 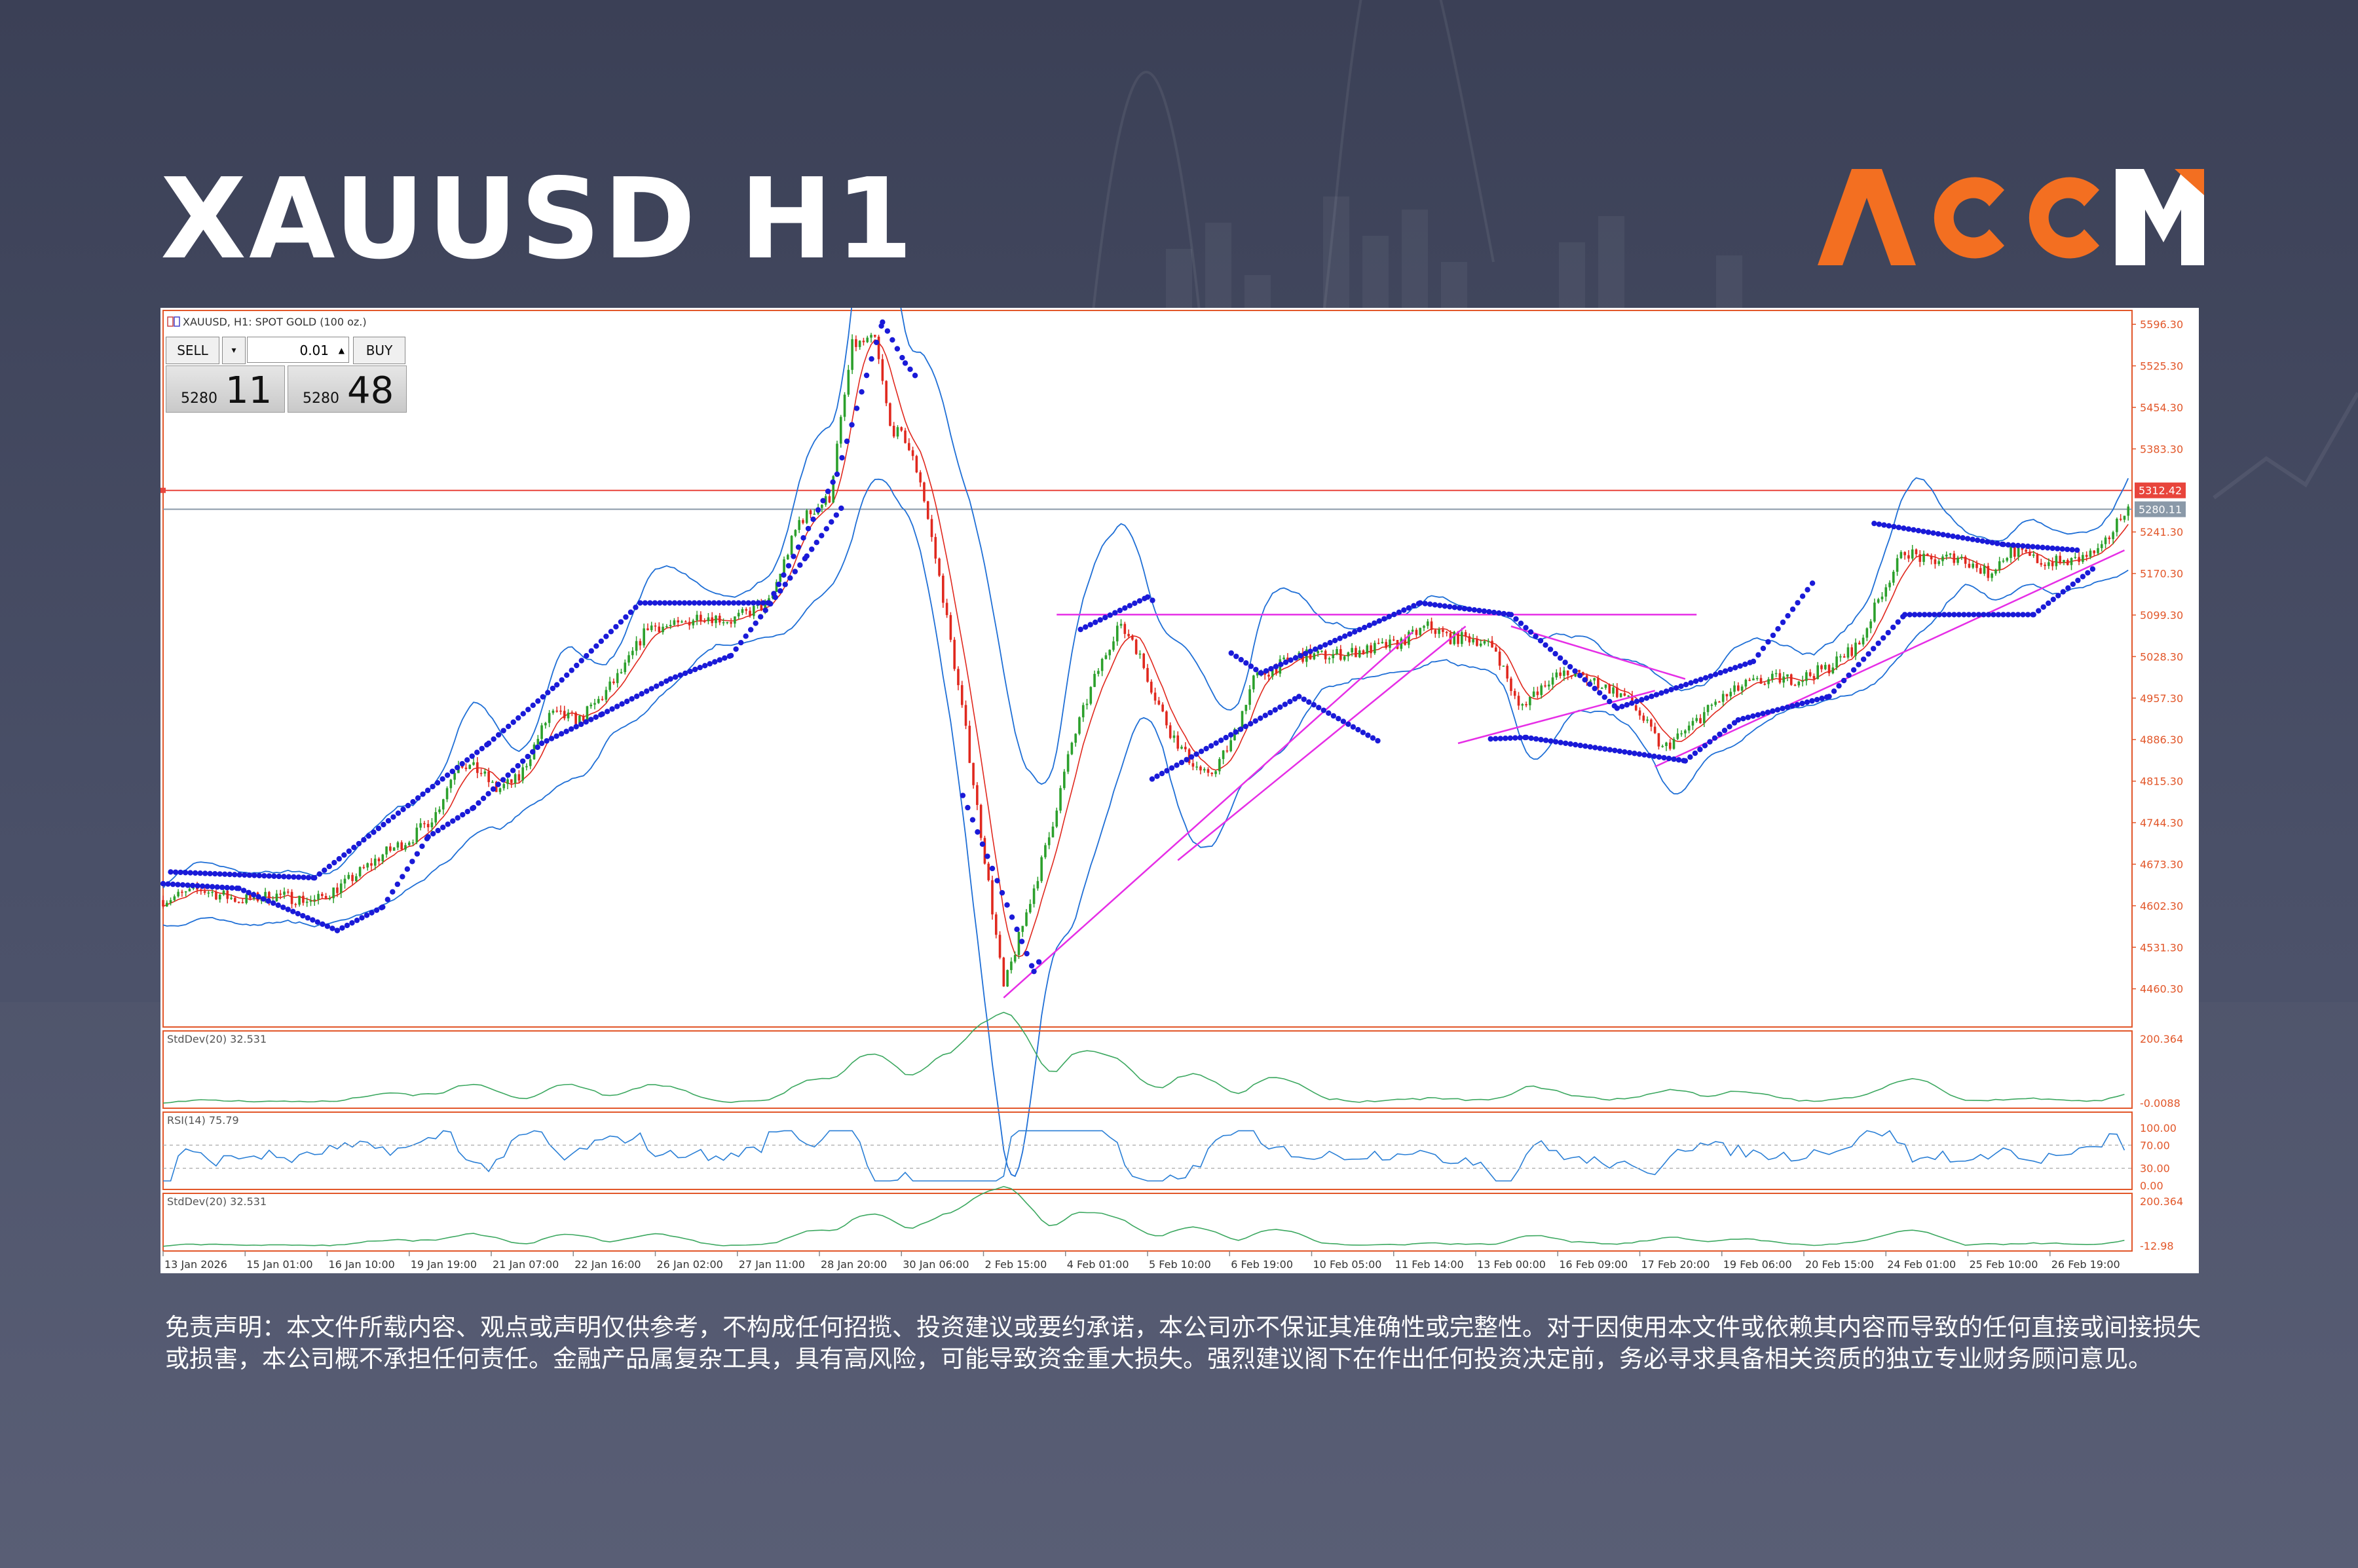 What do you see at coordinates (2161, 532) in the screenshot?
I see `price-tick-label: 5241.30` at bounding box center [2161, 532].